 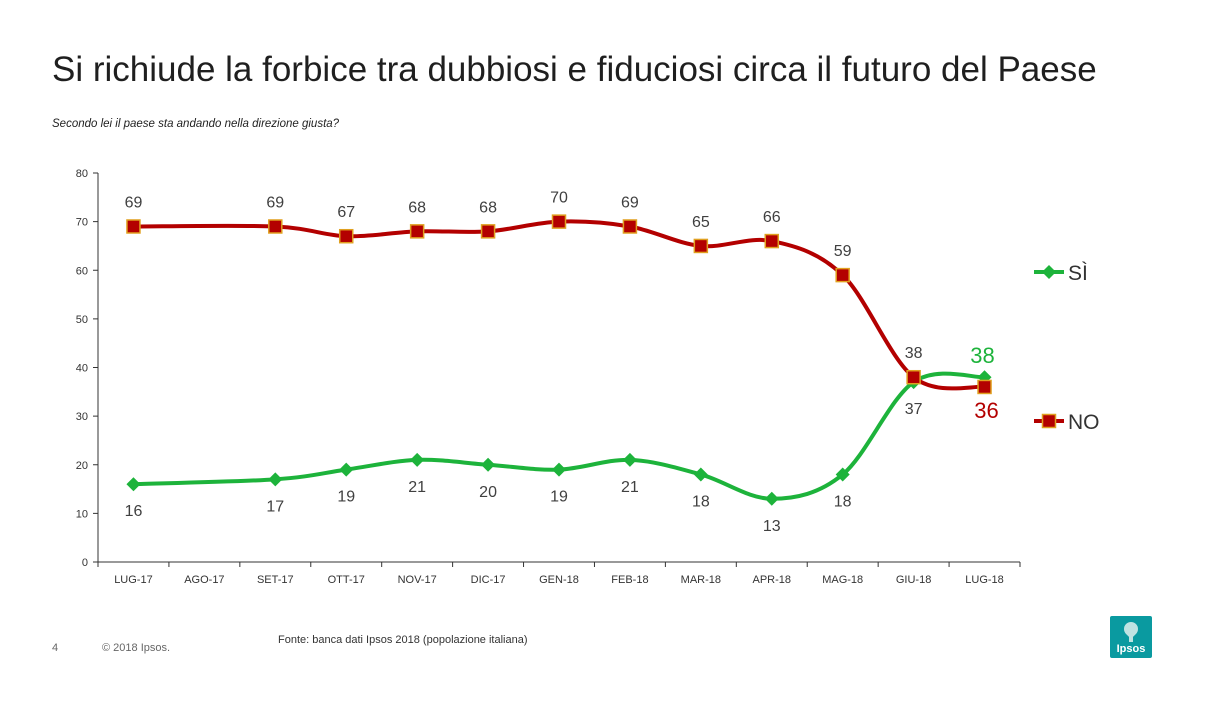 What do you see at coordinates (629, 580) in the screenshot?
I see `x-tick-label: FEB-18` at bounding box center [629, 580].